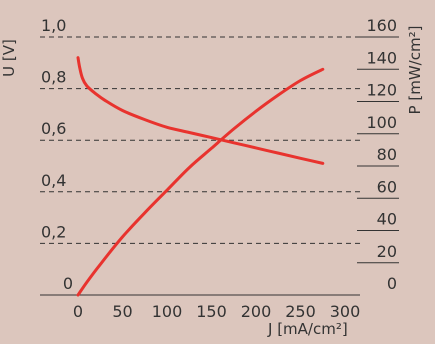 The width and height of the screenshot is (435, 344). What do you see at coordinates (392, 283) in the screenshot?
I see `y2-tick-label: 0` at bounding box center [392, 283].